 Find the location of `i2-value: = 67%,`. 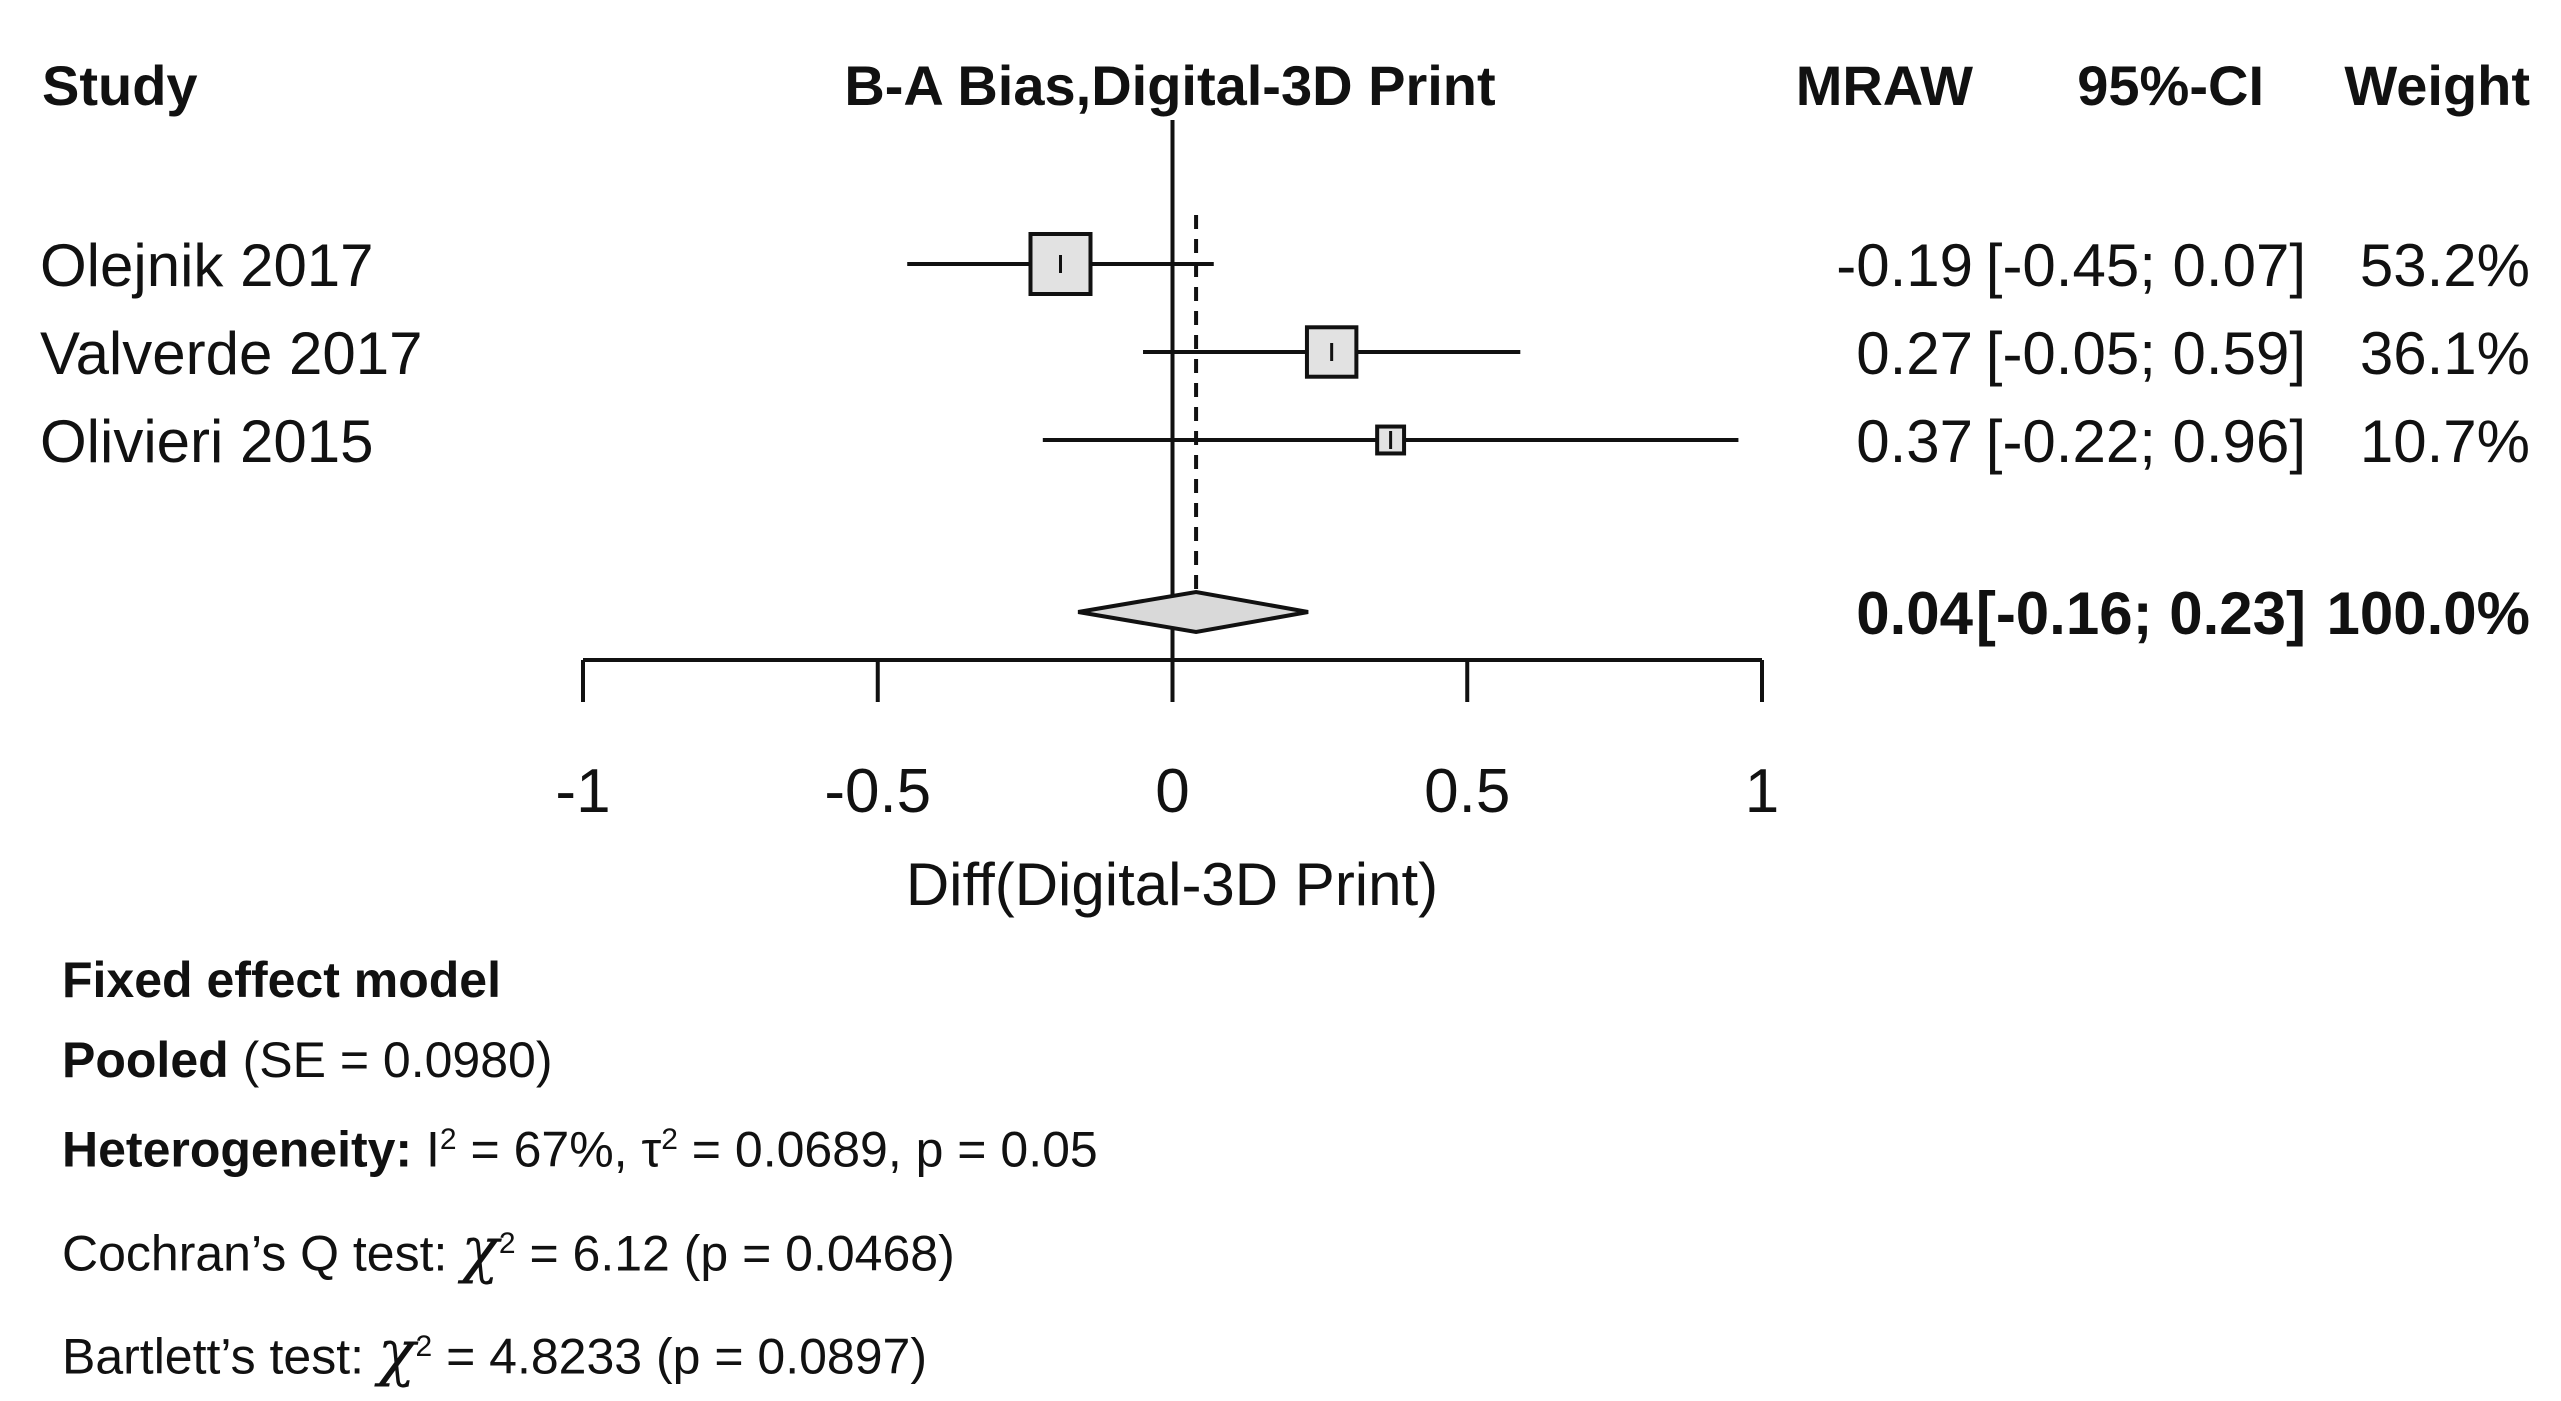

i2-value: = 67%, is located at coordinates (556, 1149).